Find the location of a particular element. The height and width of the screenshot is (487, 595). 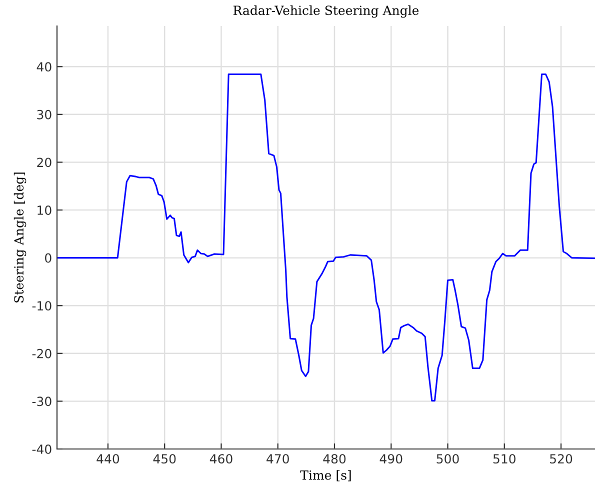

y-tick-label: 40 is located at coordinates (44, 67).